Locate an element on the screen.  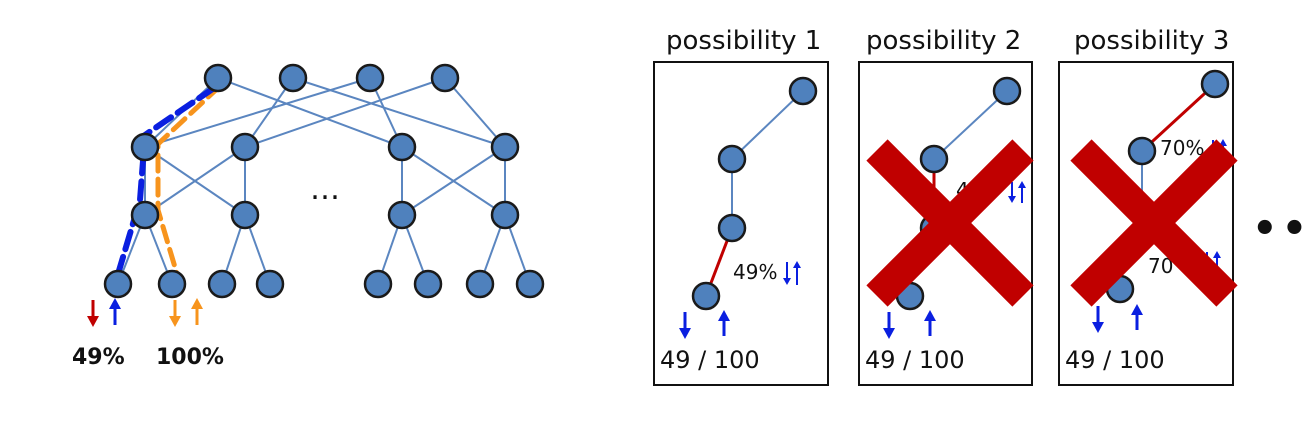
left-host-arrows is located at coordinates (145, 312).